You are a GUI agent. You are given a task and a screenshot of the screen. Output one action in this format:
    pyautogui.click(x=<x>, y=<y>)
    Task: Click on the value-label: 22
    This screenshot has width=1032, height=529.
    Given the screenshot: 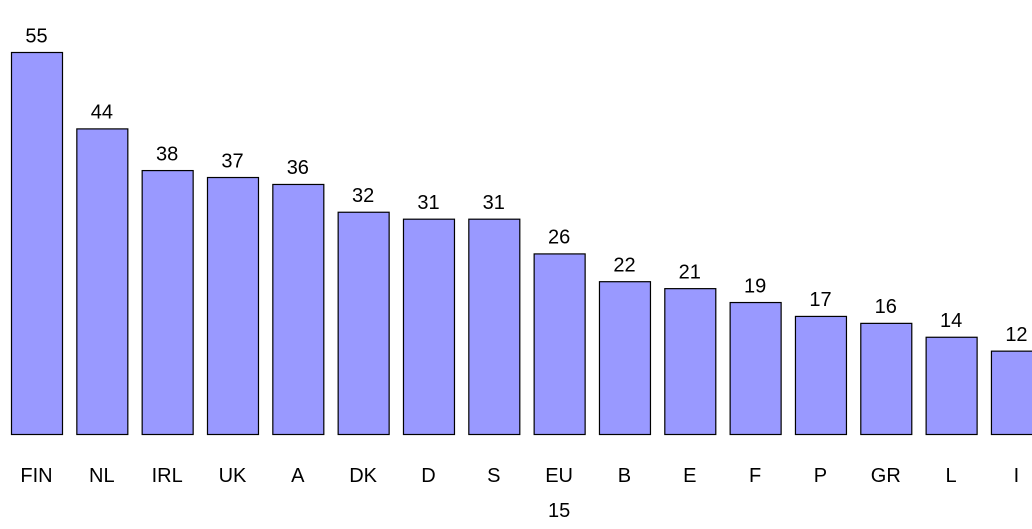 What is the action you would take?
    pyautogui.click(x=624, y=265)
    